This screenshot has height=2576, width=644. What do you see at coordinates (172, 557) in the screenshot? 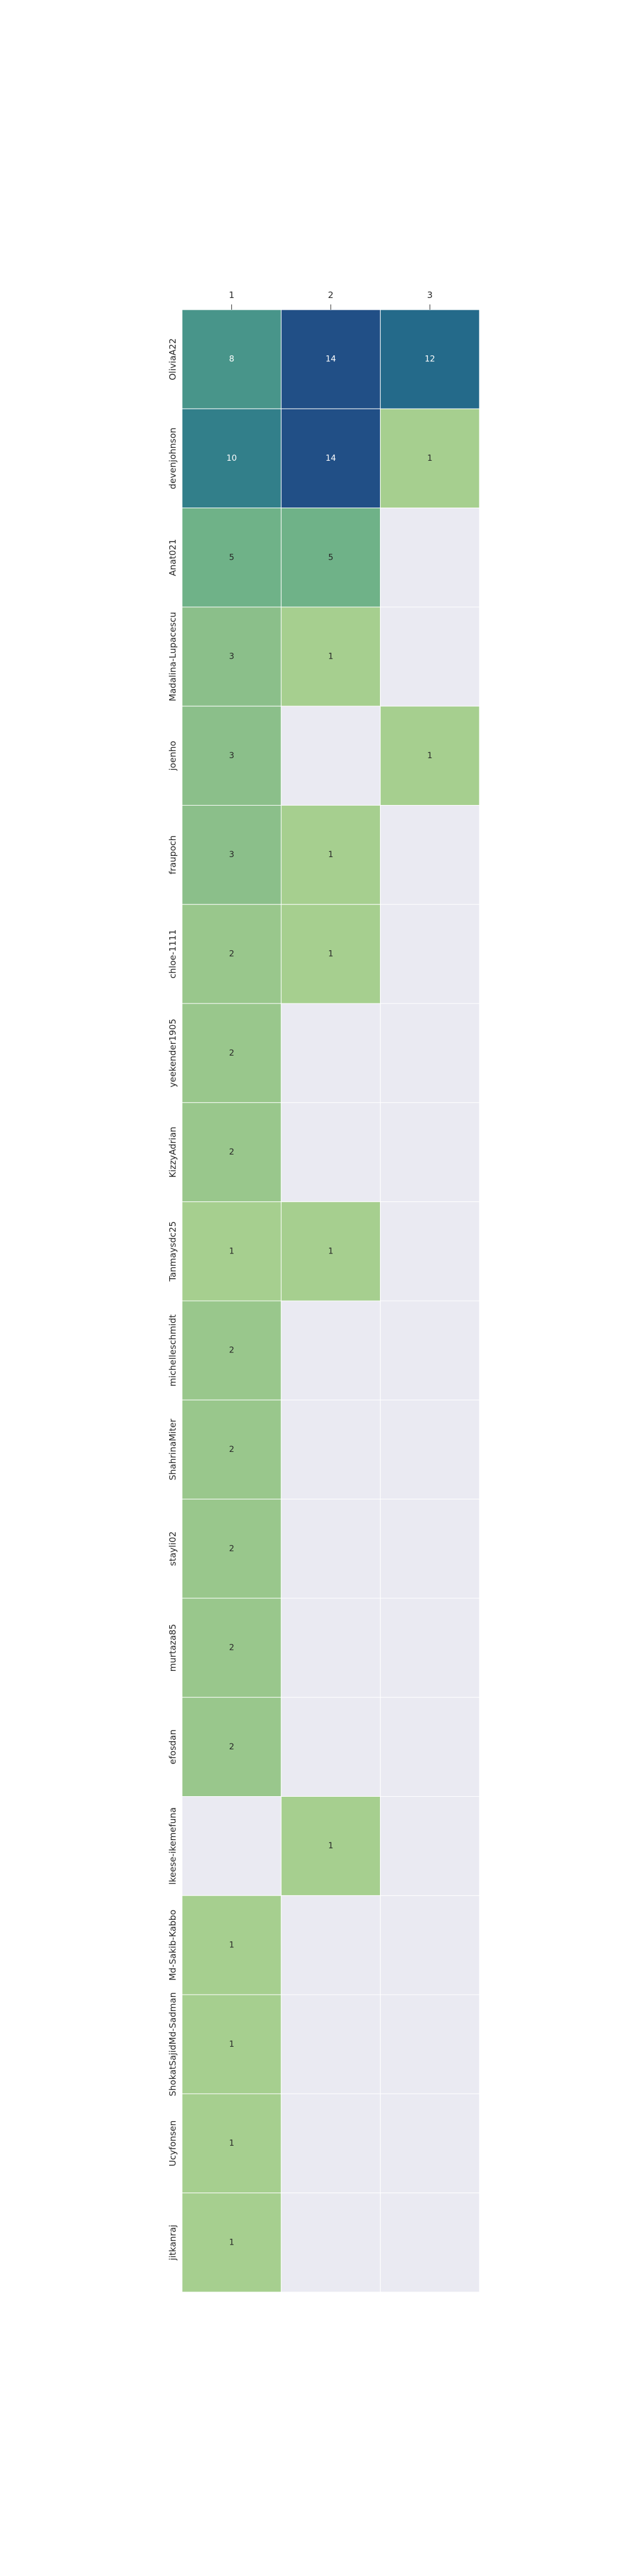
I see `y-tick-label: Anat021` at bounding box center [172, 557].